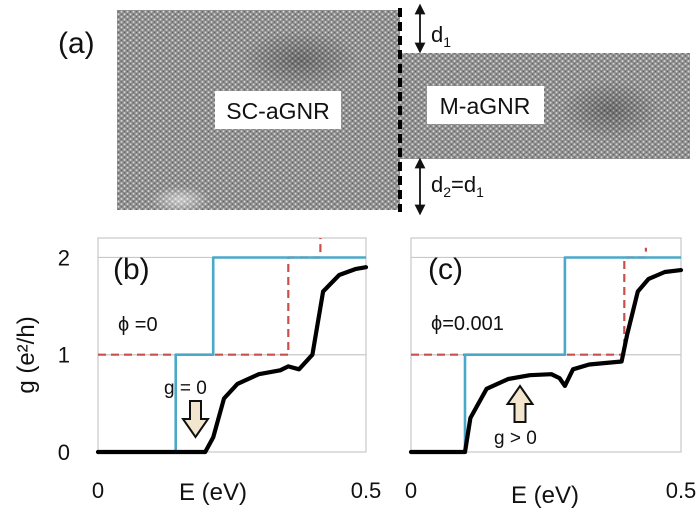 Image resolution: width=700 pixels, height=511 pixels. Describe the element at coordinates (520, 403) in the screenshot. I see `panel-c-up-arrow-icon` at that location.